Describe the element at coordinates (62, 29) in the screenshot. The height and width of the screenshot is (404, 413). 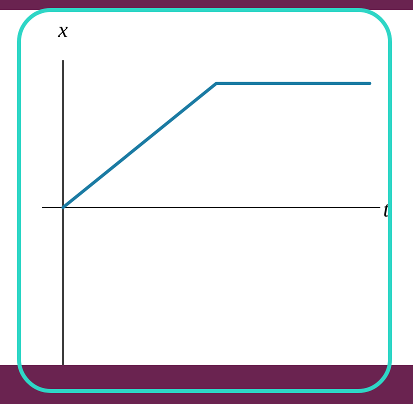
I see `y-axis-title: x` at that location.